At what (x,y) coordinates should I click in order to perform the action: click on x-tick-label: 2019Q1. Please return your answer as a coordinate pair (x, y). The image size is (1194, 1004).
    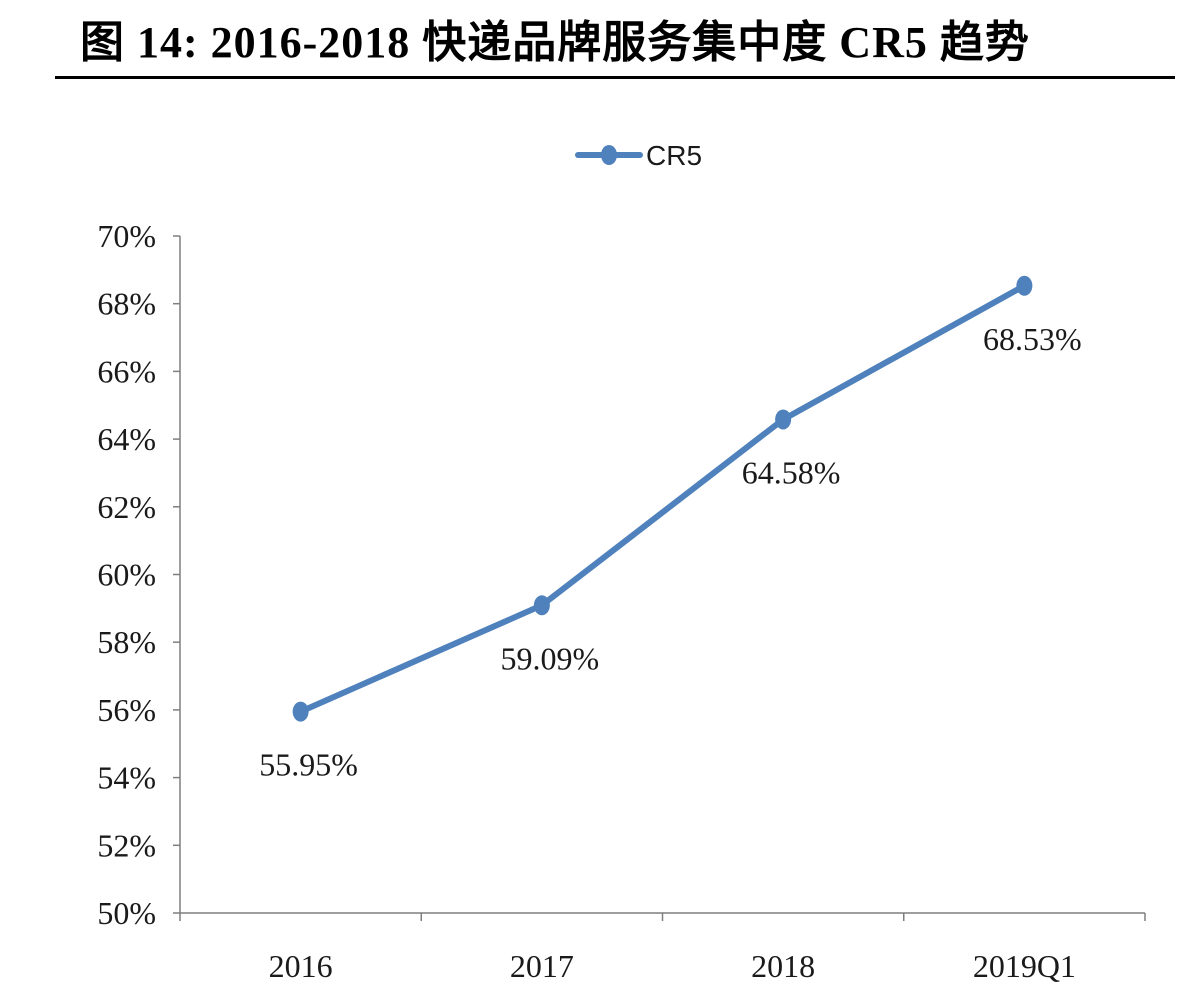
    Looking at the image, I should click on (1024, 966).